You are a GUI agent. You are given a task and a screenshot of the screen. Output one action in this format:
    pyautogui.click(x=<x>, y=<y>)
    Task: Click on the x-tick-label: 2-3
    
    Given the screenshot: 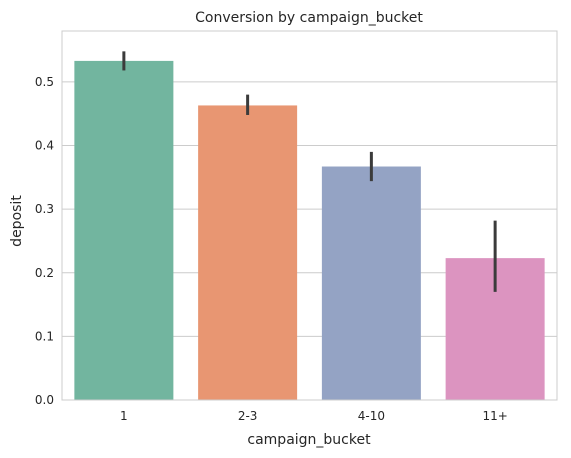 What is the action you would take?
    pyautogui.click(x=248, y=416)
    